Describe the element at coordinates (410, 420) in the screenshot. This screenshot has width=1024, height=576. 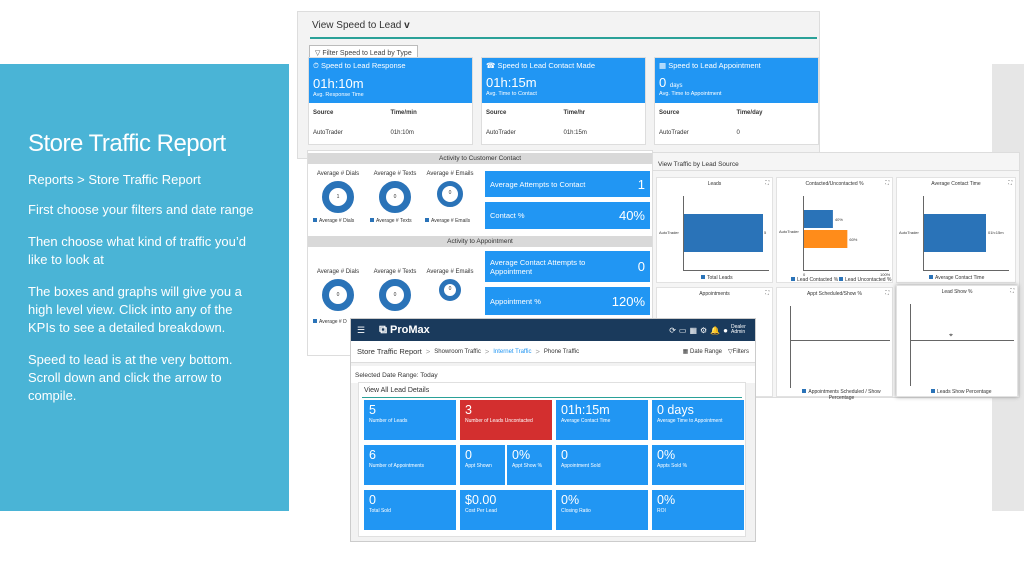
I see `tile-number-of-leads: 5 Number of Leads` at that location.